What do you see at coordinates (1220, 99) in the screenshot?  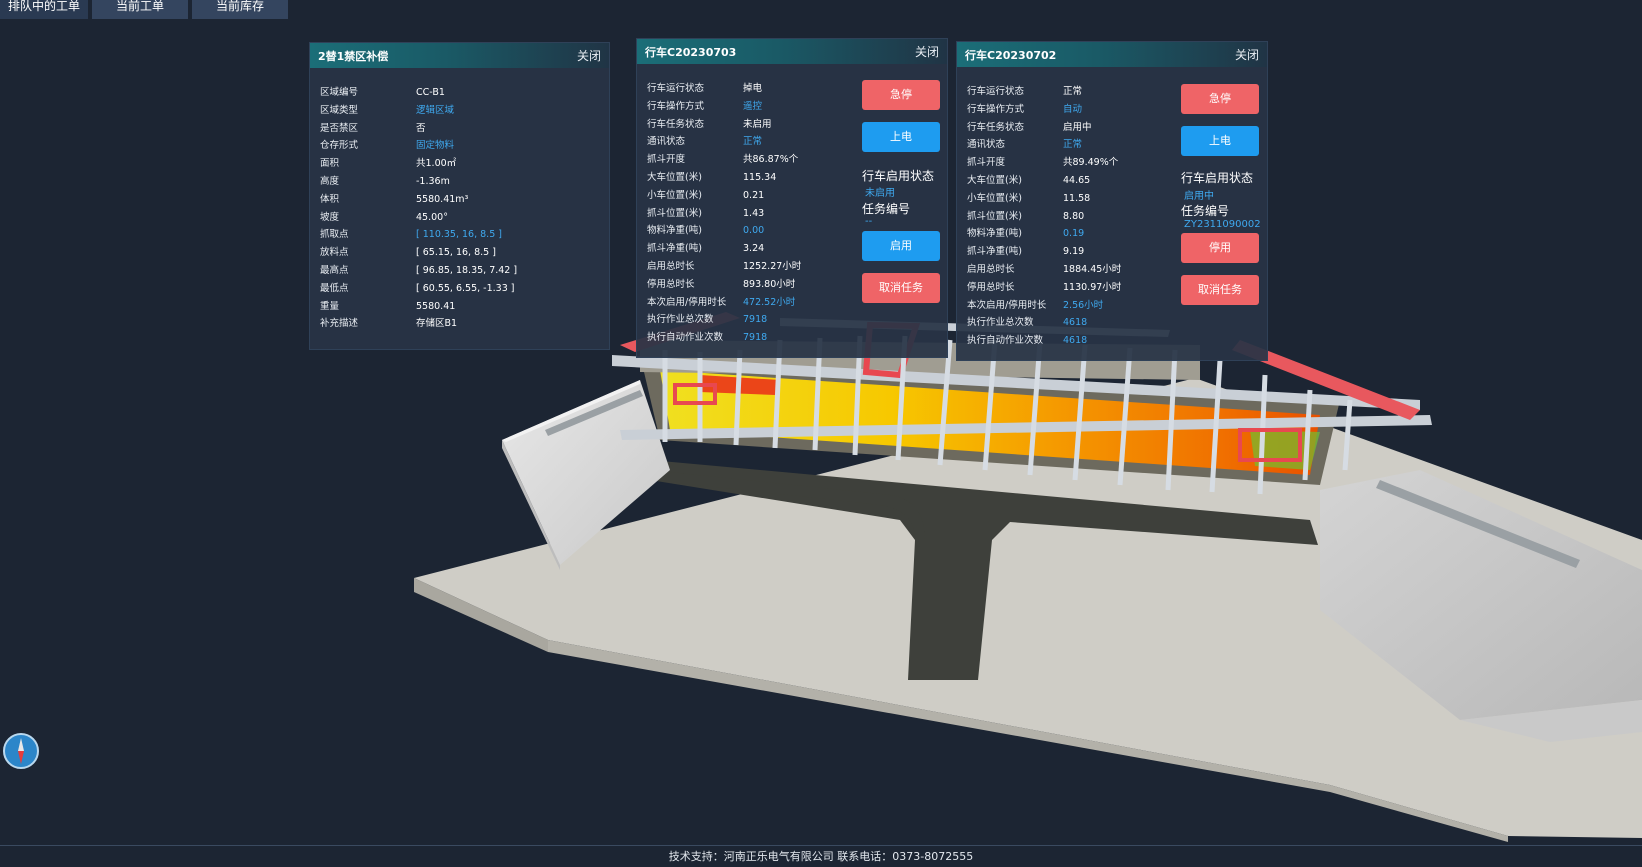 I see `crane-b-estop-button: 急停` at bounding box center [1220, 99].